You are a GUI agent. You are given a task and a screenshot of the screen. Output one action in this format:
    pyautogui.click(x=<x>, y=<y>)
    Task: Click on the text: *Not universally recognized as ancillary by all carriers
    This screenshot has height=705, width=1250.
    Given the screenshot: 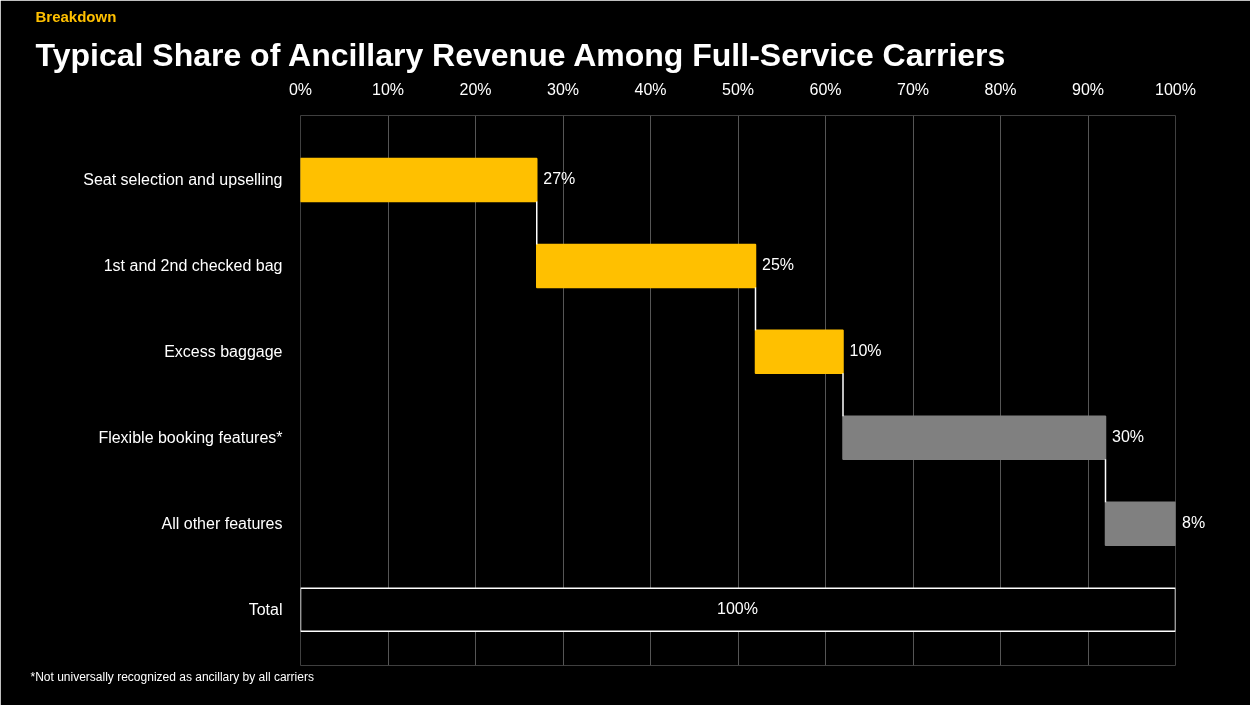 What is the action you would take?
    pyautogui.click(x=172, y=676)
    